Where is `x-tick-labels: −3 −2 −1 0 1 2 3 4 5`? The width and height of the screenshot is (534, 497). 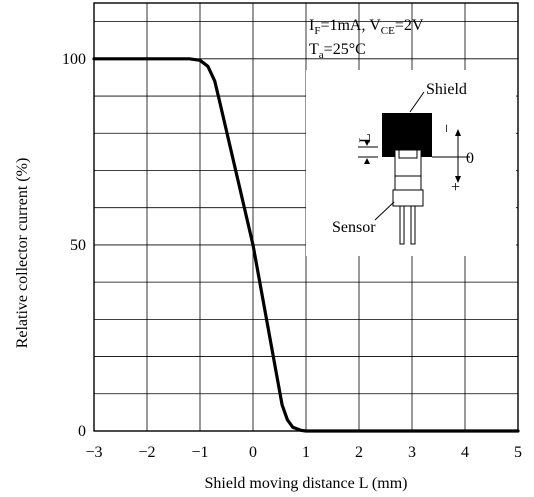
x-tick-labels: −3 −2 −1 0 1 2 3 4 5 is located at coordinates (303, 452).